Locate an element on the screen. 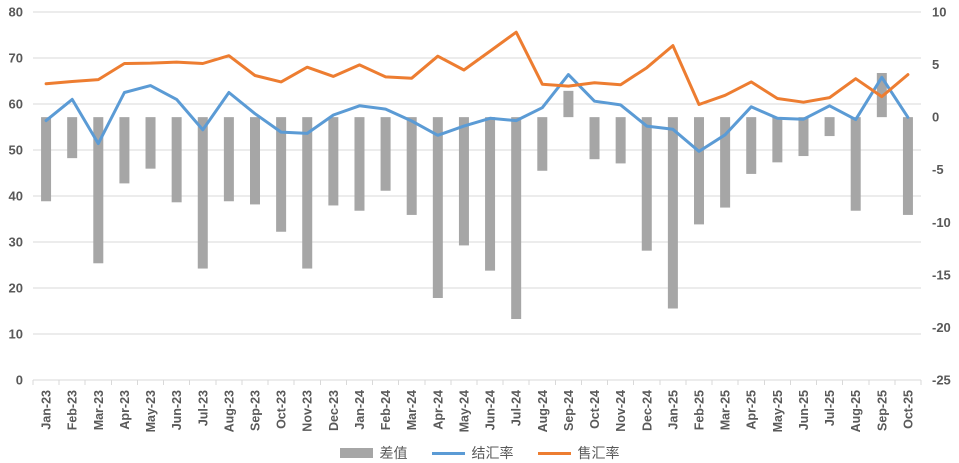 Image resolution: width=959 pixels, height=463 pixels. left-axis-label: 10 is located at coordinates (16, 334).